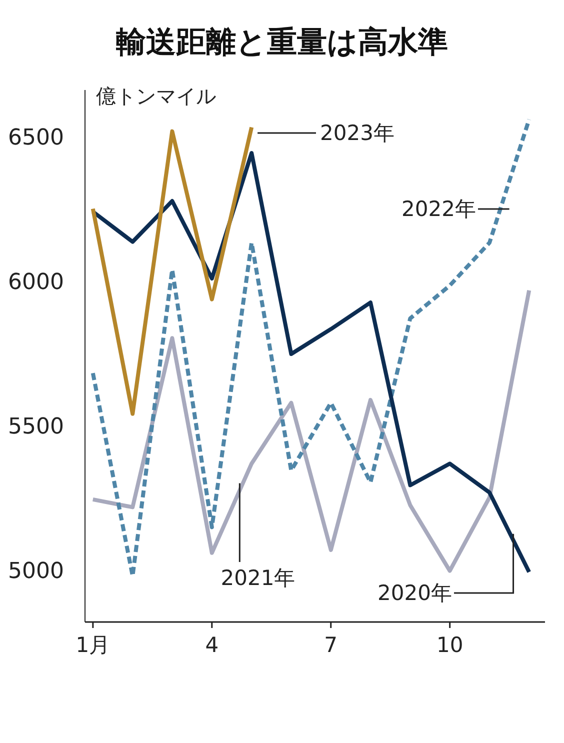  Describe the element at coordinates (93, 645) in the screenshot. I see `x-tick-label: 1月` at that location.